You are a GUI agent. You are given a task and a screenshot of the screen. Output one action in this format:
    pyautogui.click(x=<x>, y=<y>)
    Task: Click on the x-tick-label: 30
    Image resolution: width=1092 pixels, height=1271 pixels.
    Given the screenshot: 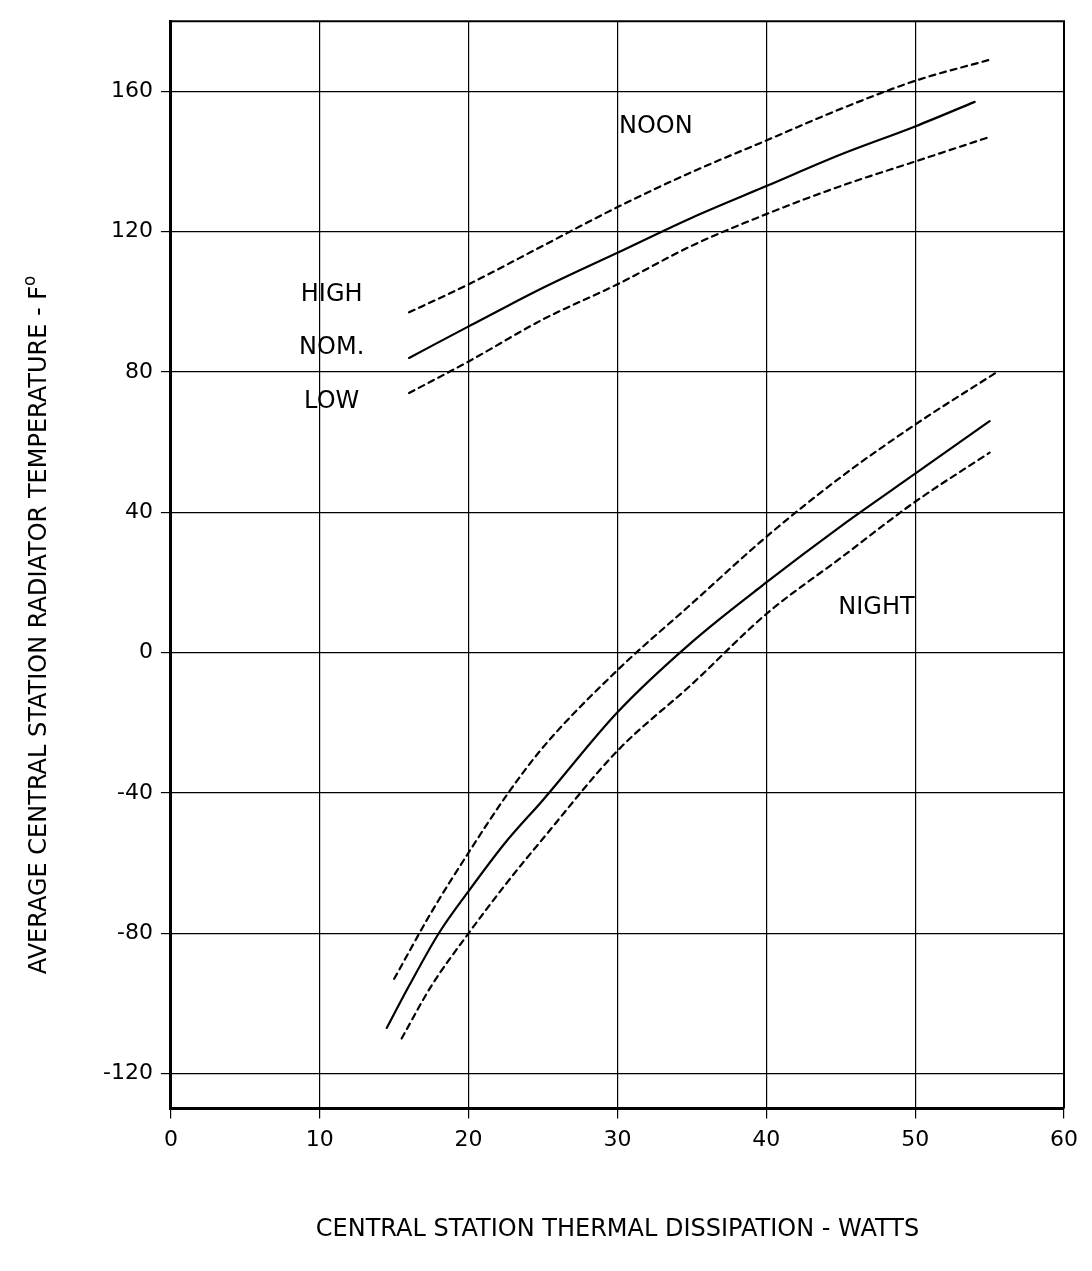 What is the action you would take?
    pyautogui.click(x=617, y=1138)
    